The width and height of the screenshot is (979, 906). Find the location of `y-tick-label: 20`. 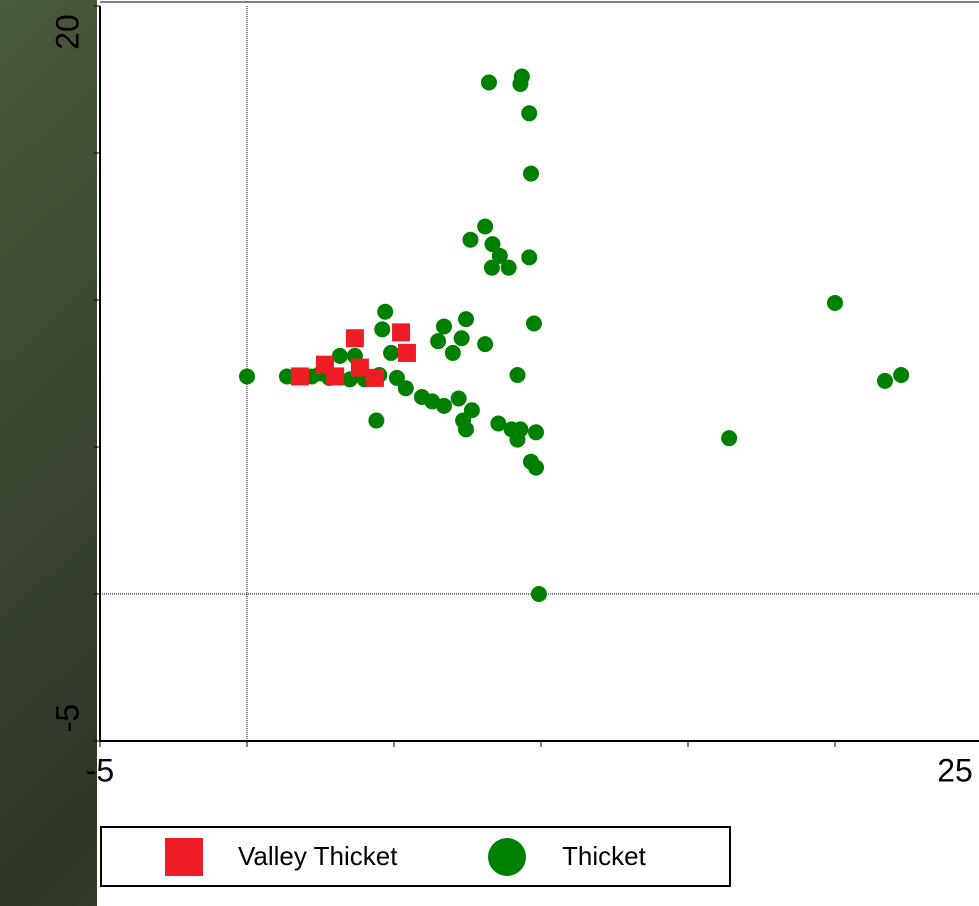

y-tick-label: 20 is located at coordinates (67, 32).